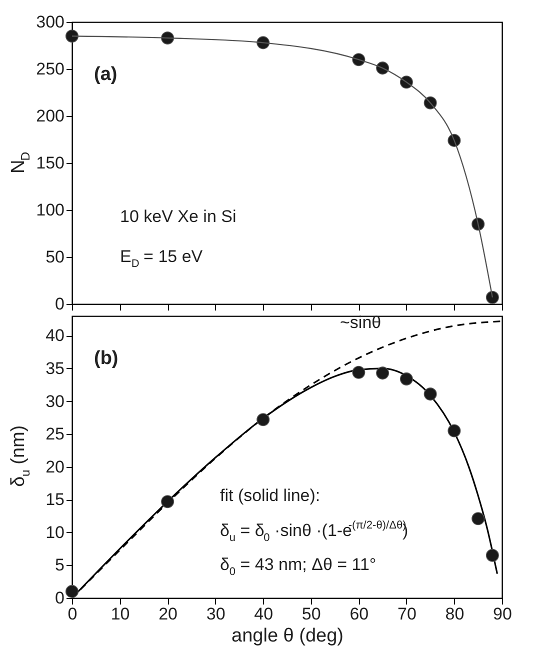 The image size is (542, 667). Describe the element at coordinates (120, 614) in the screenshot. I see `x-tick-label: 10` at that location.